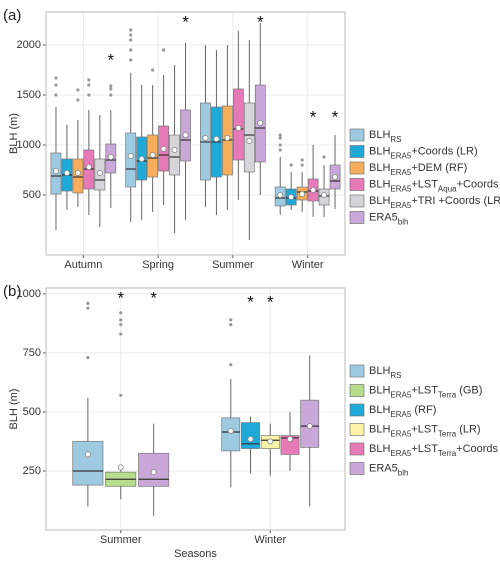 The width and height of the screenshot is (500, 570). Describe the element at coordinates (12, 15) in the screenshot. I see `panel-label: (a)` at that location.